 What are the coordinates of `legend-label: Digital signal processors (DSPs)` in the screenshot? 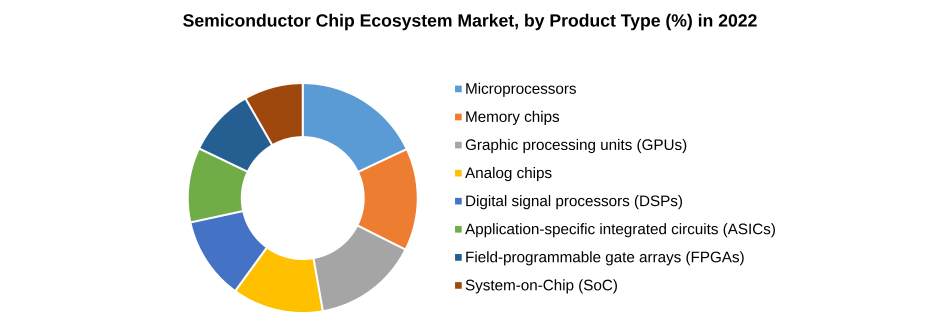 It's located at (574, 202).